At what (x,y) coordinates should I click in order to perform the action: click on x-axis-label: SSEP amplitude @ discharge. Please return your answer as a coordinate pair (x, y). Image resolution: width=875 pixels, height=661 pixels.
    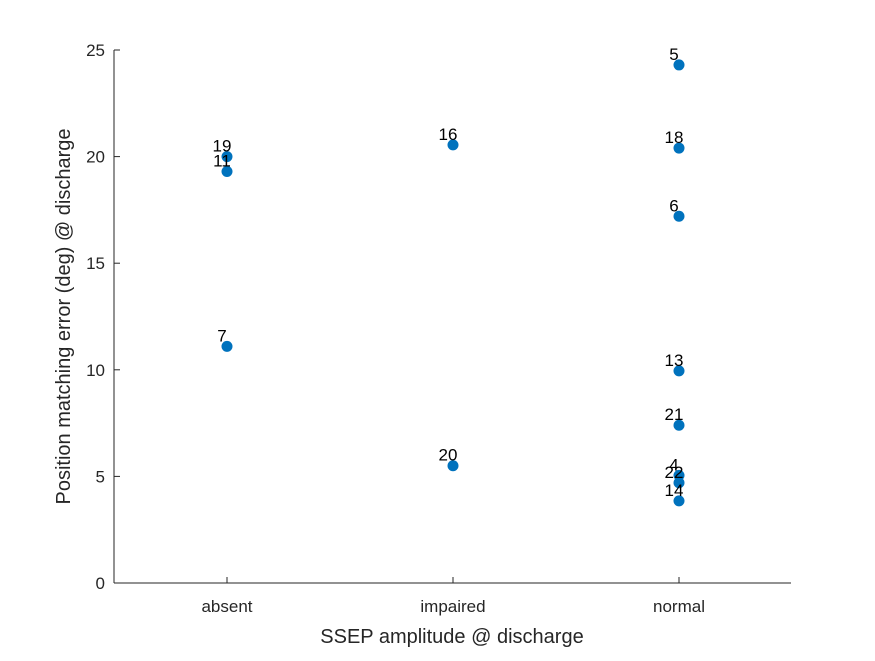
    Looking at the image, I should click on (451, 637).